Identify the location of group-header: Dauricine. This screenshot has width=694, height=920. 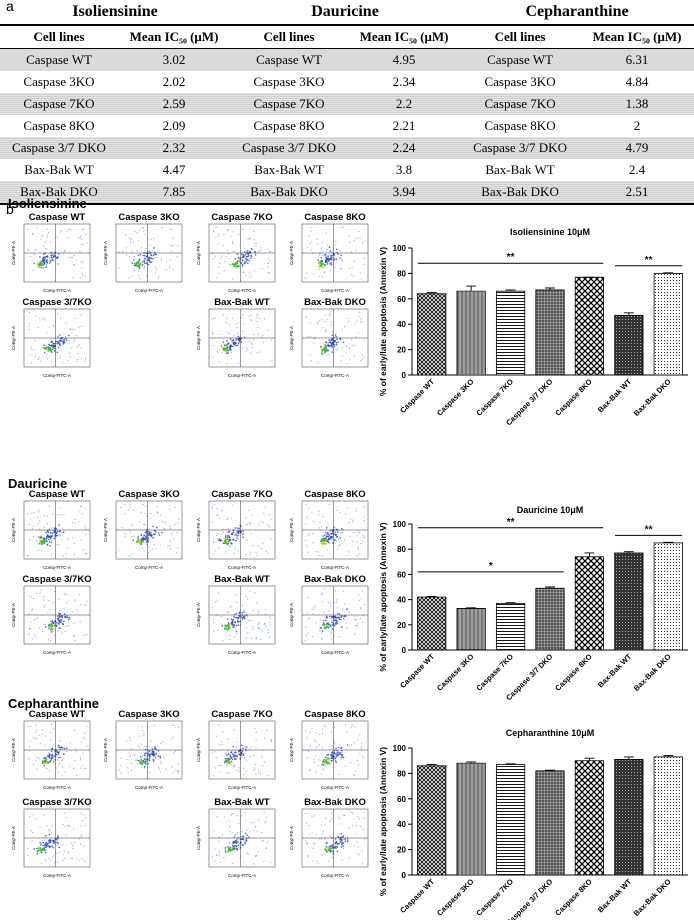
(345, 13).